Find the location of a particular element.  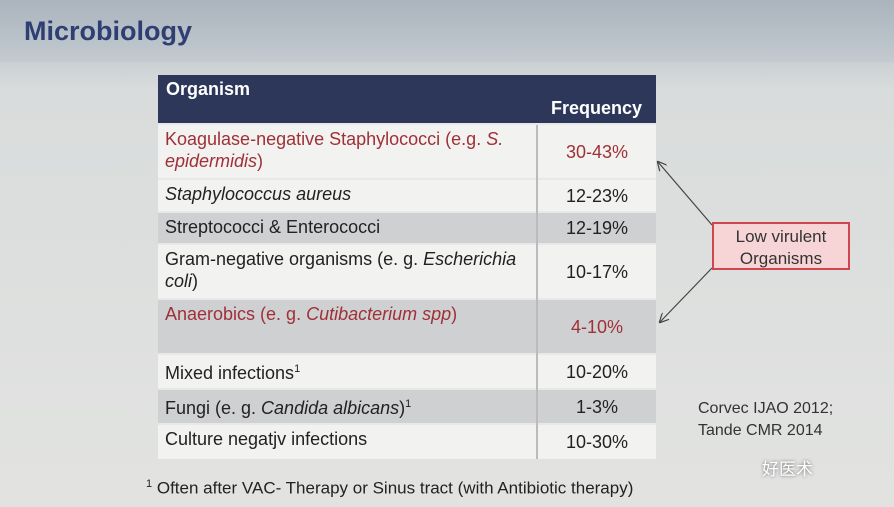

table-row: Streptococci & Enterococci 12-19% is located at coordinates (407, 227).